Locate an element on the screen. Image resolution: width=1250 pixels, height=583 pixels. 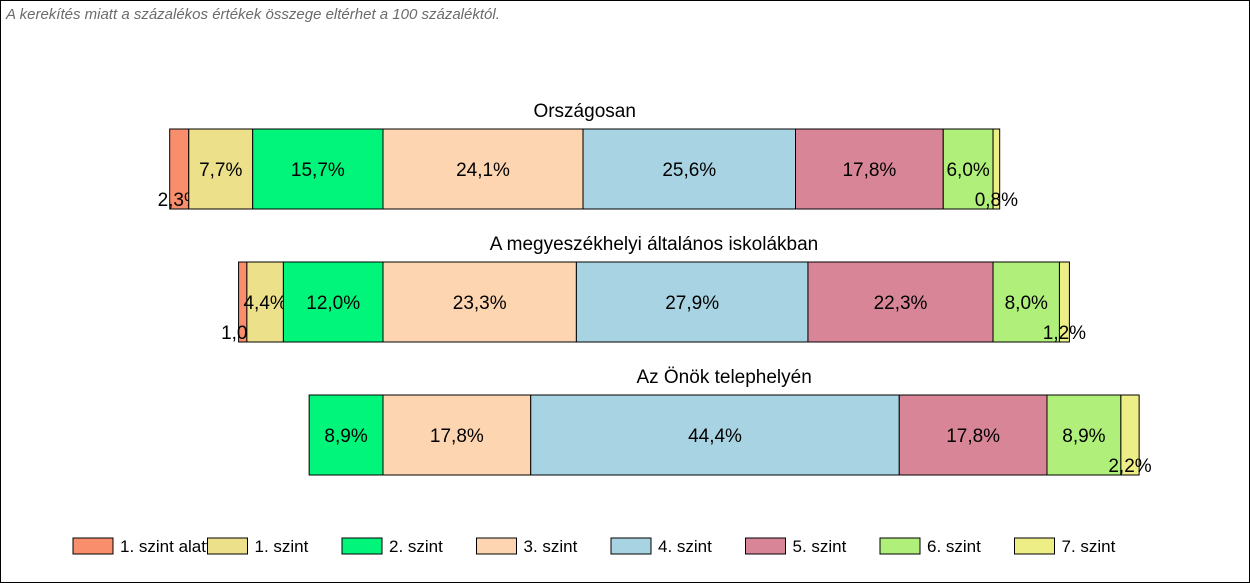
bar-data-label: 27,9% is located at coordinates (692, 303).